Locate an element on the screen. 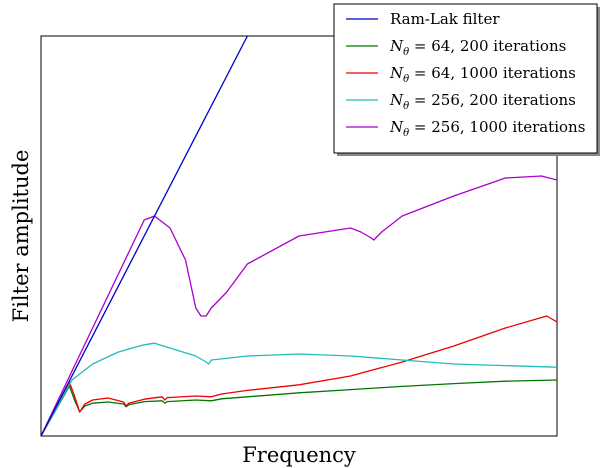 This screenshot has height=468, width=602. legend-label-4: Nθ = 256, 200 iterations is located at coordinates (482, 101).